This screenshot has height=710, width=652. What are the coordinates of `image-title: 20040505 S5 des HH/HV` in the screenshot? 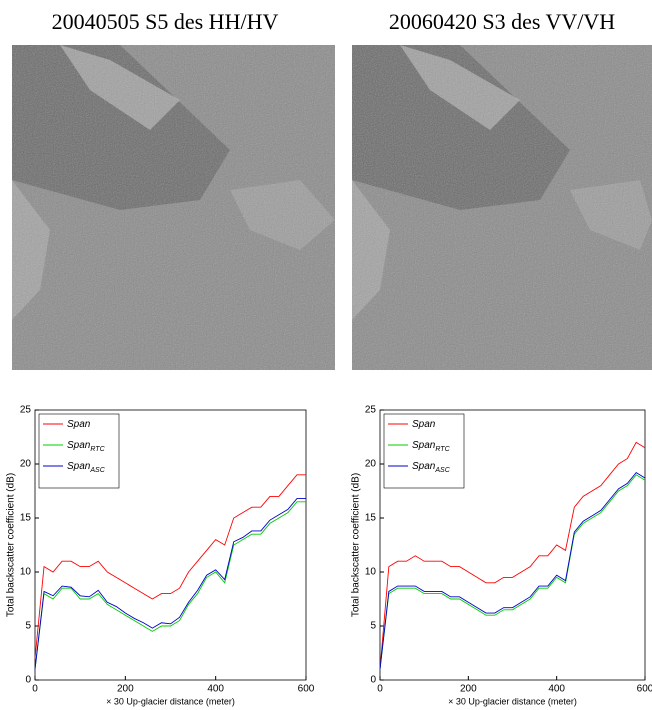 It's located at (165, 21).